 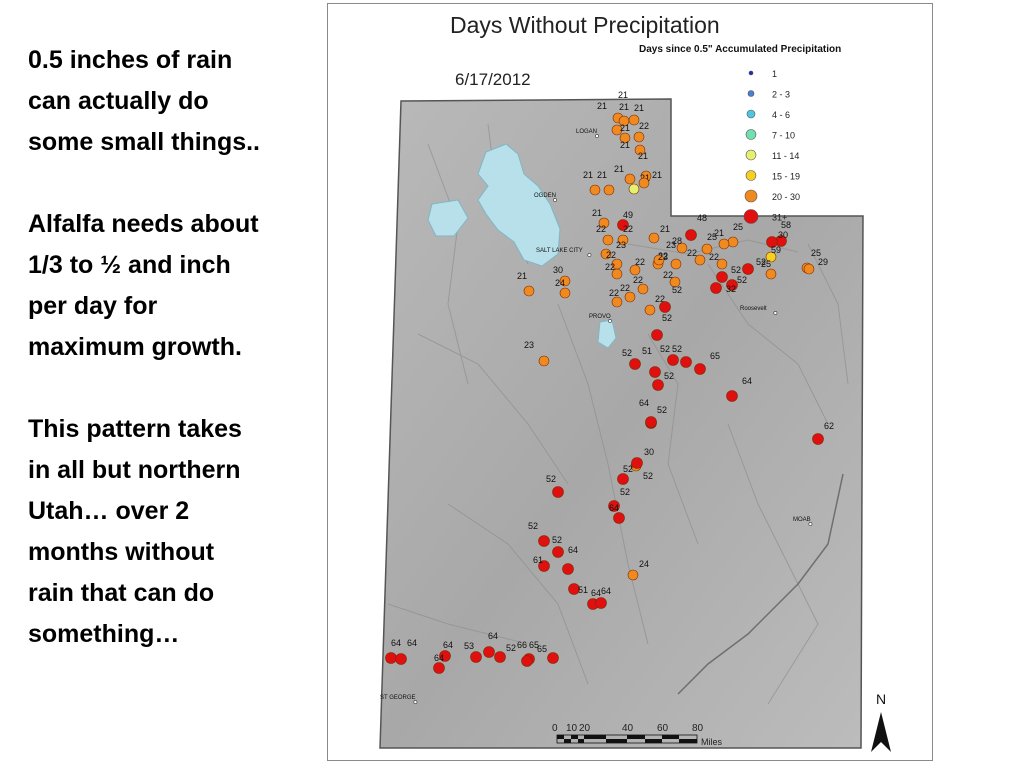 What do you see at coordinates (448, 218) in the screenshot?
I see `salt-lake-west-lobe` at bounding box center [448, 218].